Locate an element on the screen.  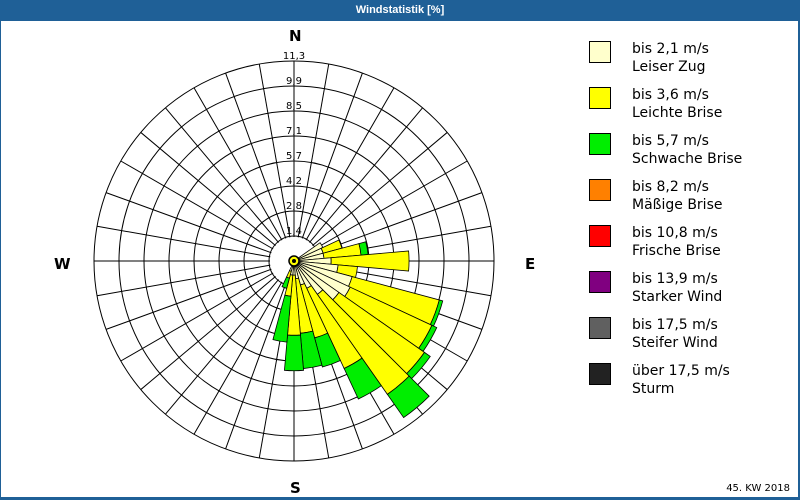
legend-item: bis 13,9 m/s Starker Wind is located at coordinates (689, 278).